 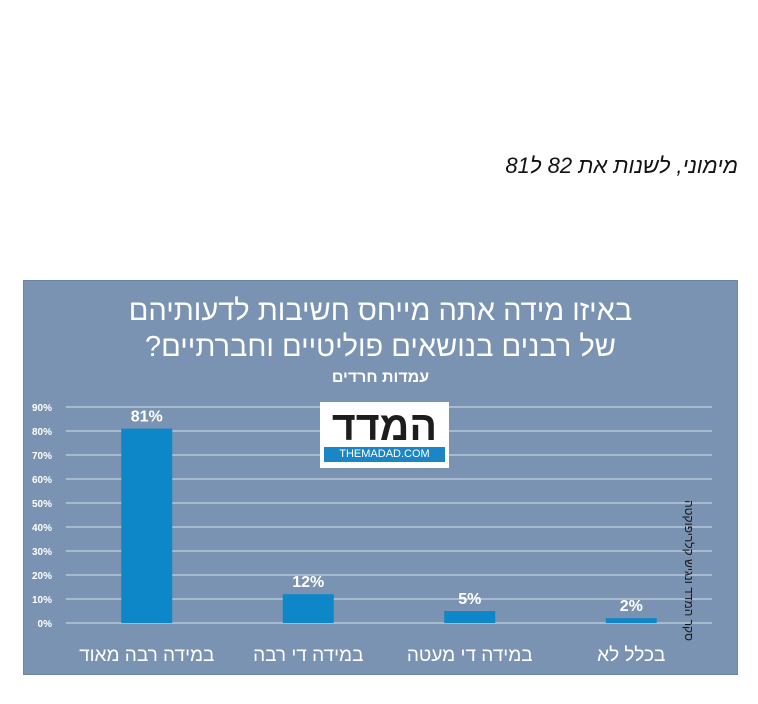 I want to click on y-tick-label: 50%, so click(x=42, y=504).